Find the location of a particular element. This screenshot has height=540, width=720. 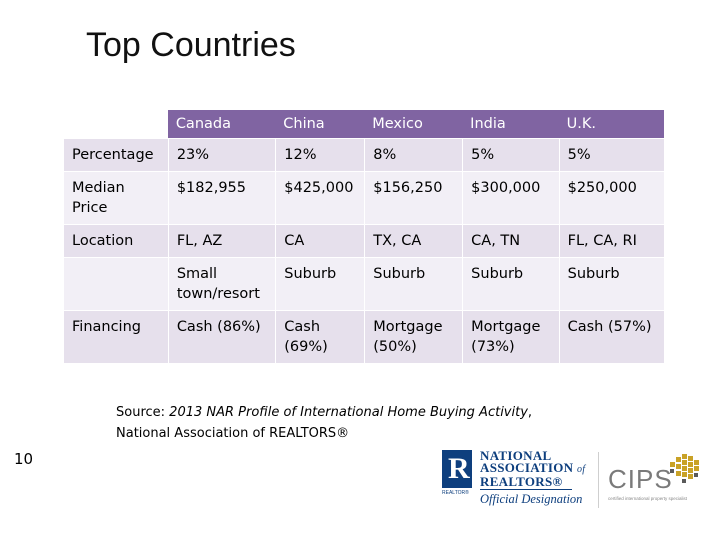

table-cell: 23% is located at coordinates (221, 154).